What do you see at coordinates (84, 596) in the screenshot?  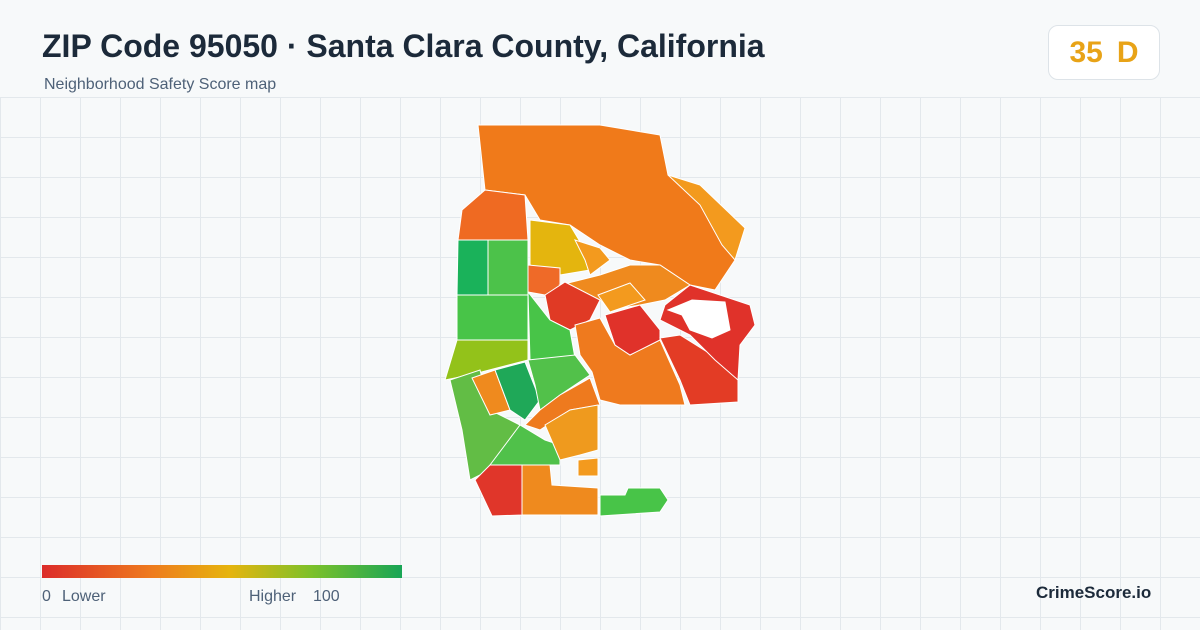 I see `legend-min-label: Lower` at bounding box center [84, 596].